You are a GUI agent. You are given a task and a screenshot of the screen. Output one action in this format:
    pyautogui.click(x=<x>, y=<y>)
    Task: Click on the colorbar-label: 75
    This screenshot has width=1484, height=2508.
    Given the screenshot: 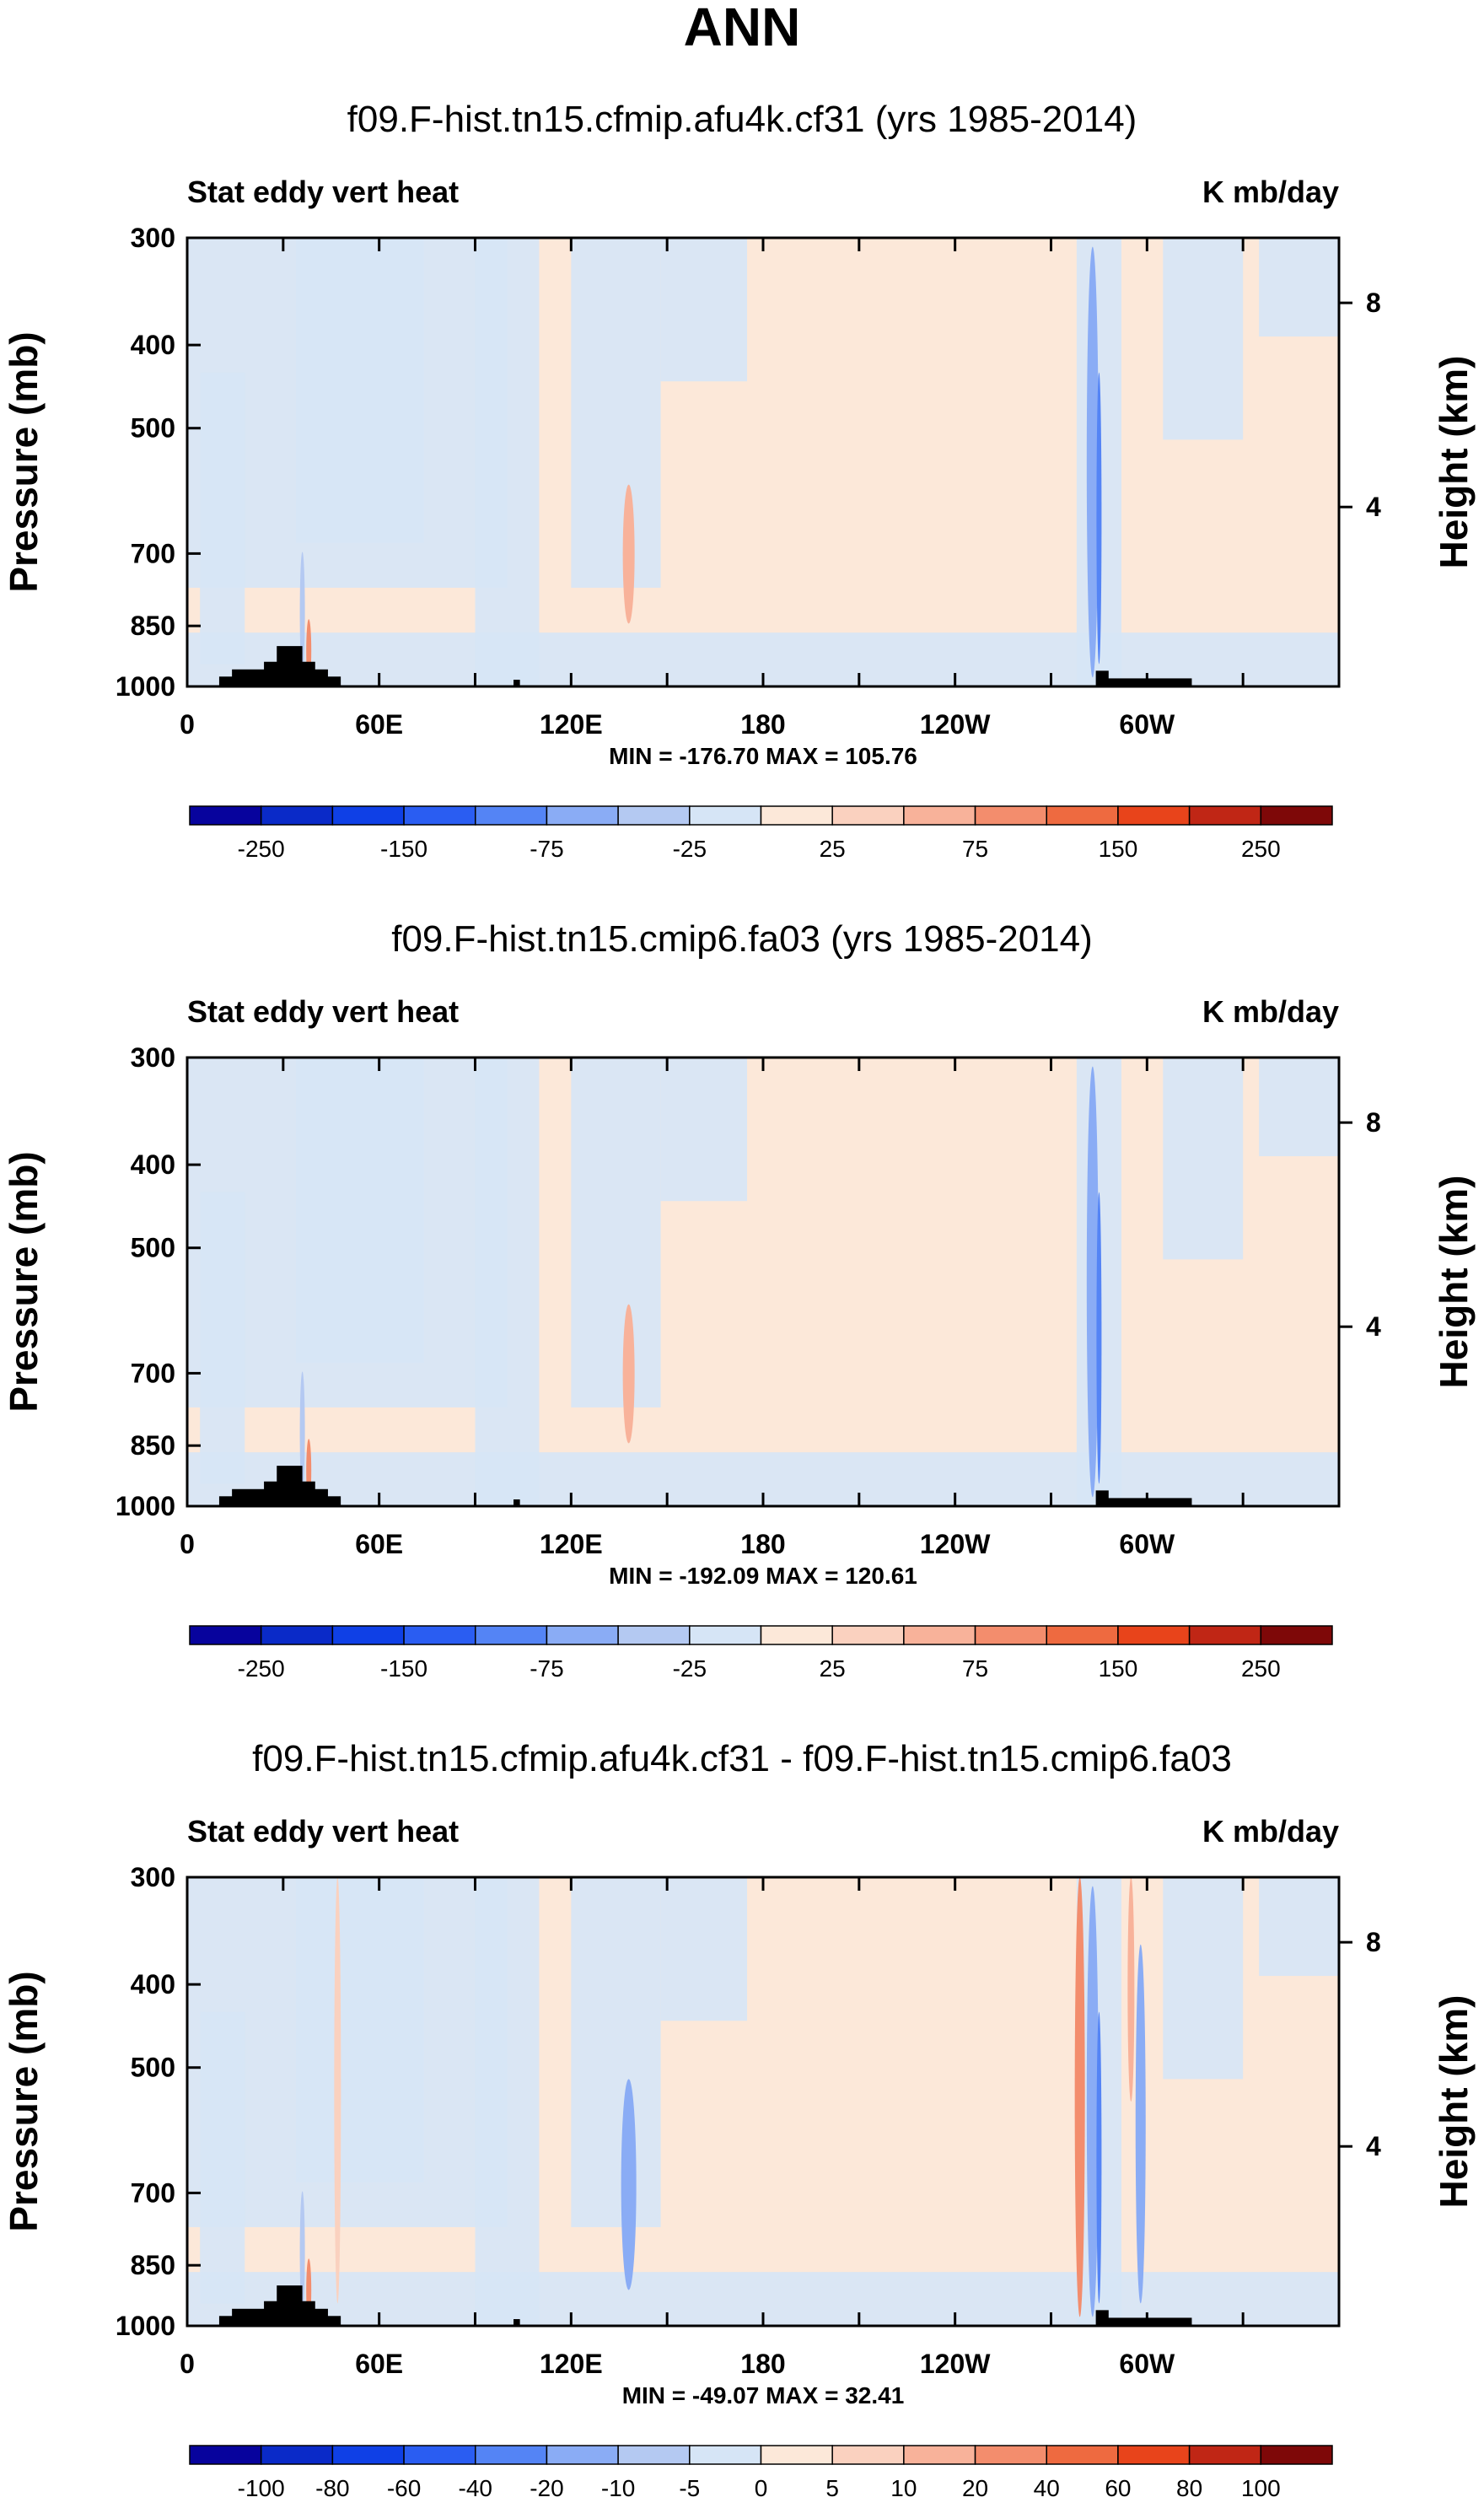 What is the action you would take?
    pyautogui.click(x=975, y=849)
    